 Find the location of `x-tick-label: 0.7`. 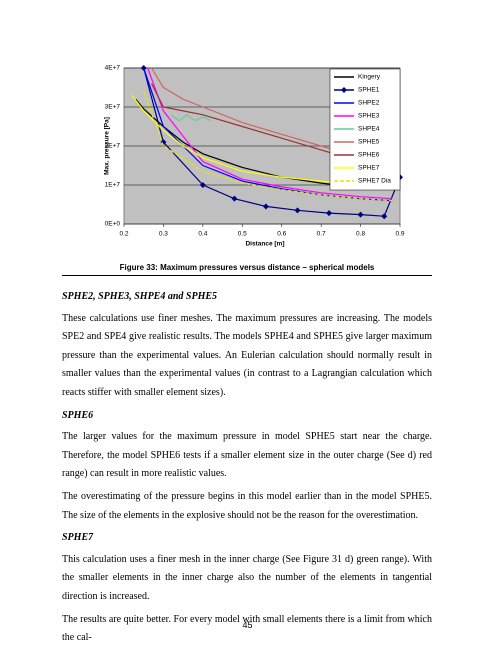

x-tick-label: 0.7 is located at coordinates (321, 234).